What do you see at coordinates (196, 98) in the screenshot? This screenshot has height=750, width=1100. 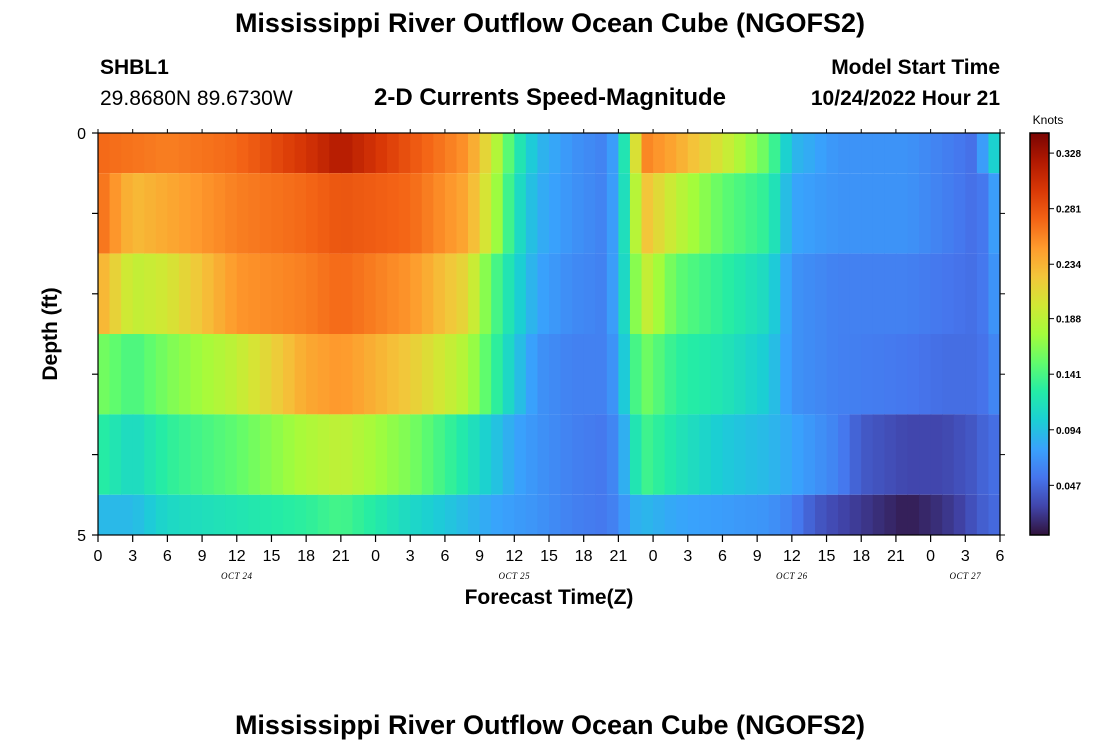 I see `station-coords: 29.8680N 89.6730W` at bounding box center [196, 98].